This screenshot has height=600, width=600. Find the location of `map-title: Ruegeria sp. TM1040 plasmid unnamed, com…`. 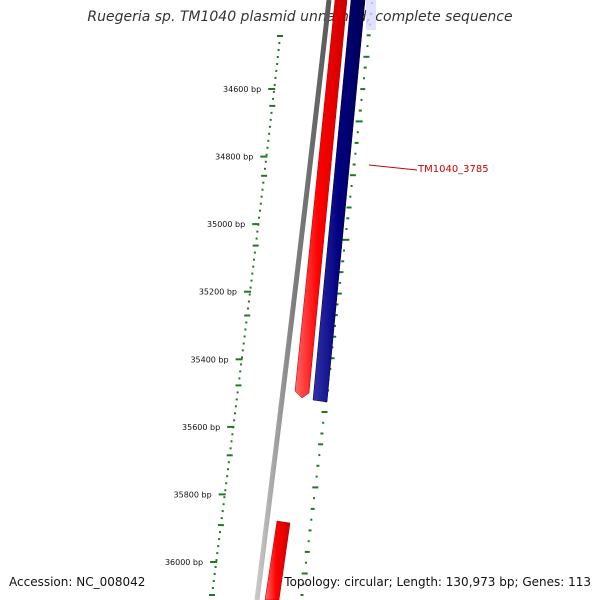

map-title: Ruegeria sp. TM1040 plasmid unnamed, com… is located at coordinates (300, 17).